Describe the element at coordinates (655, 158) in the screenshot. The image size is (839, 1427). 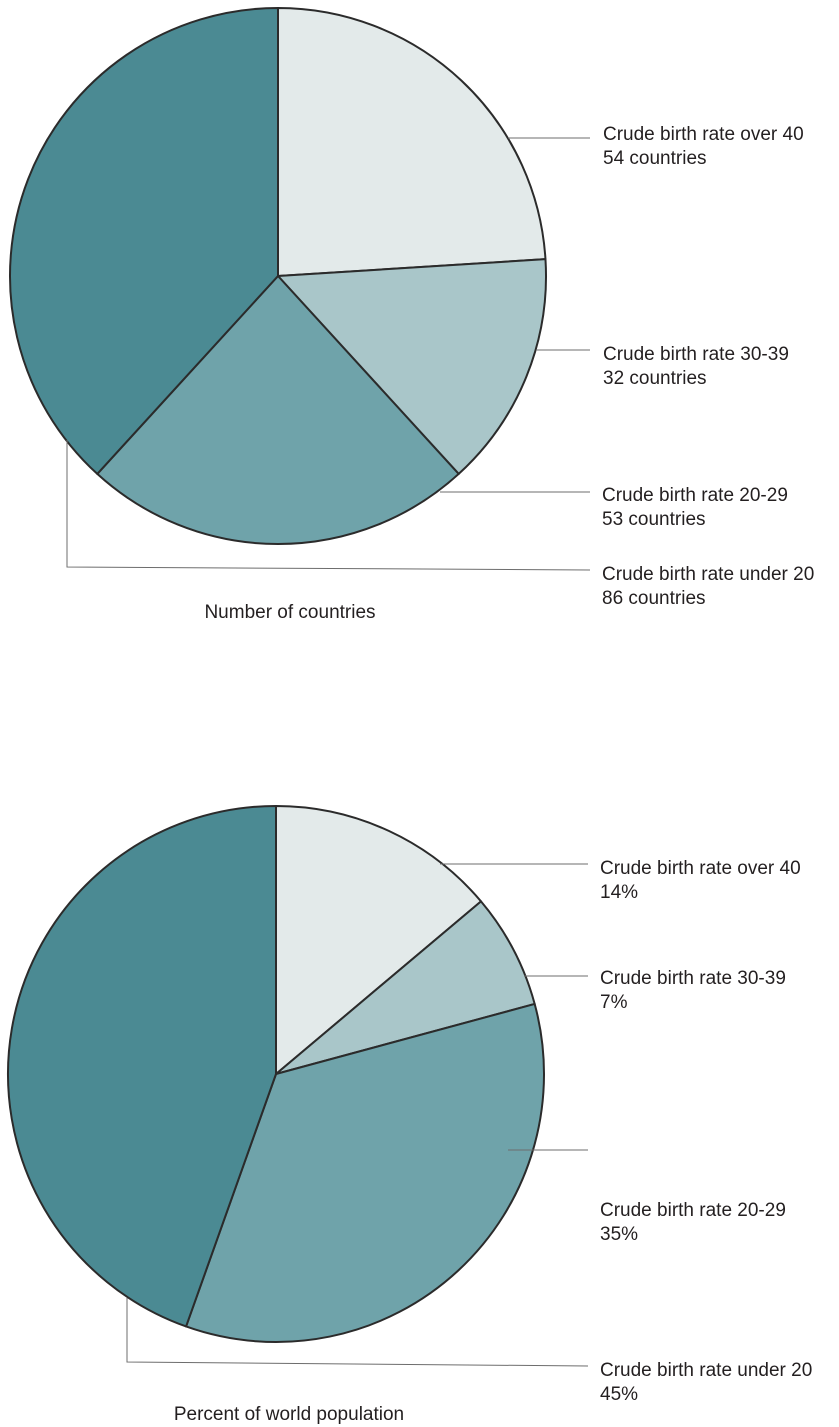
I see `slice-value-text: 54 countries` at that location.